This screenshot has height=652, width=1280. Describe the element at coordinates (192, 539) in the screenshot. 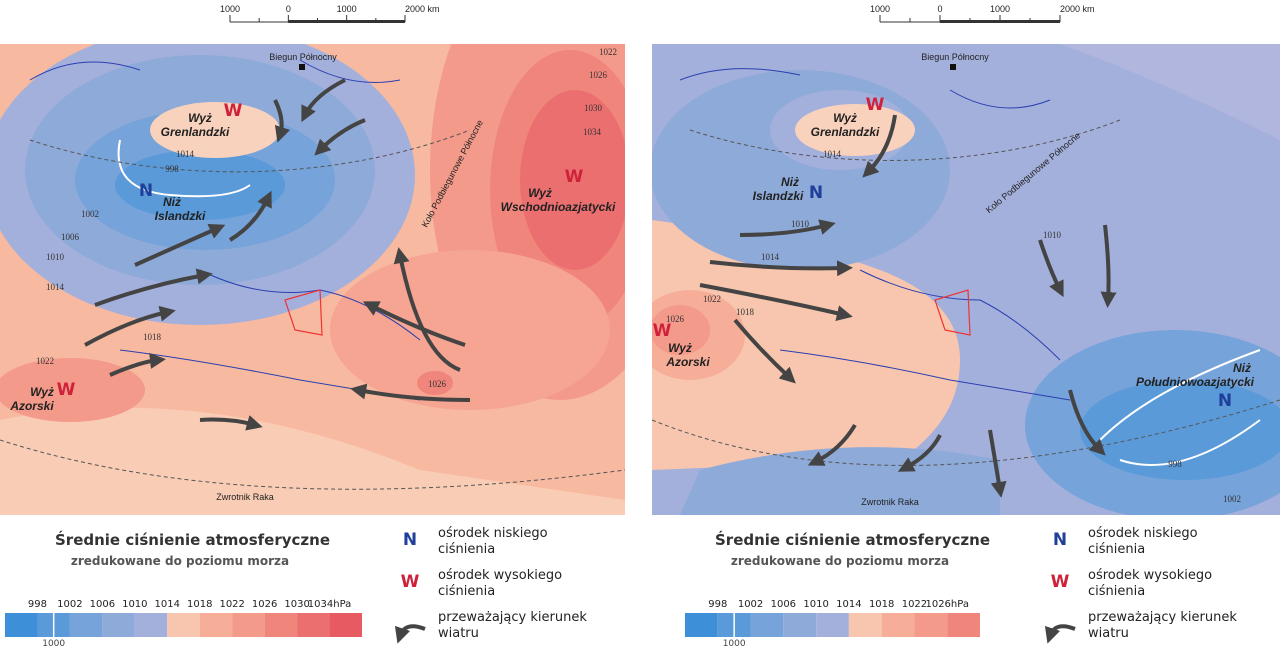

I see `legend-title: Średnie ciśnienie atmosferyczne` at that location.